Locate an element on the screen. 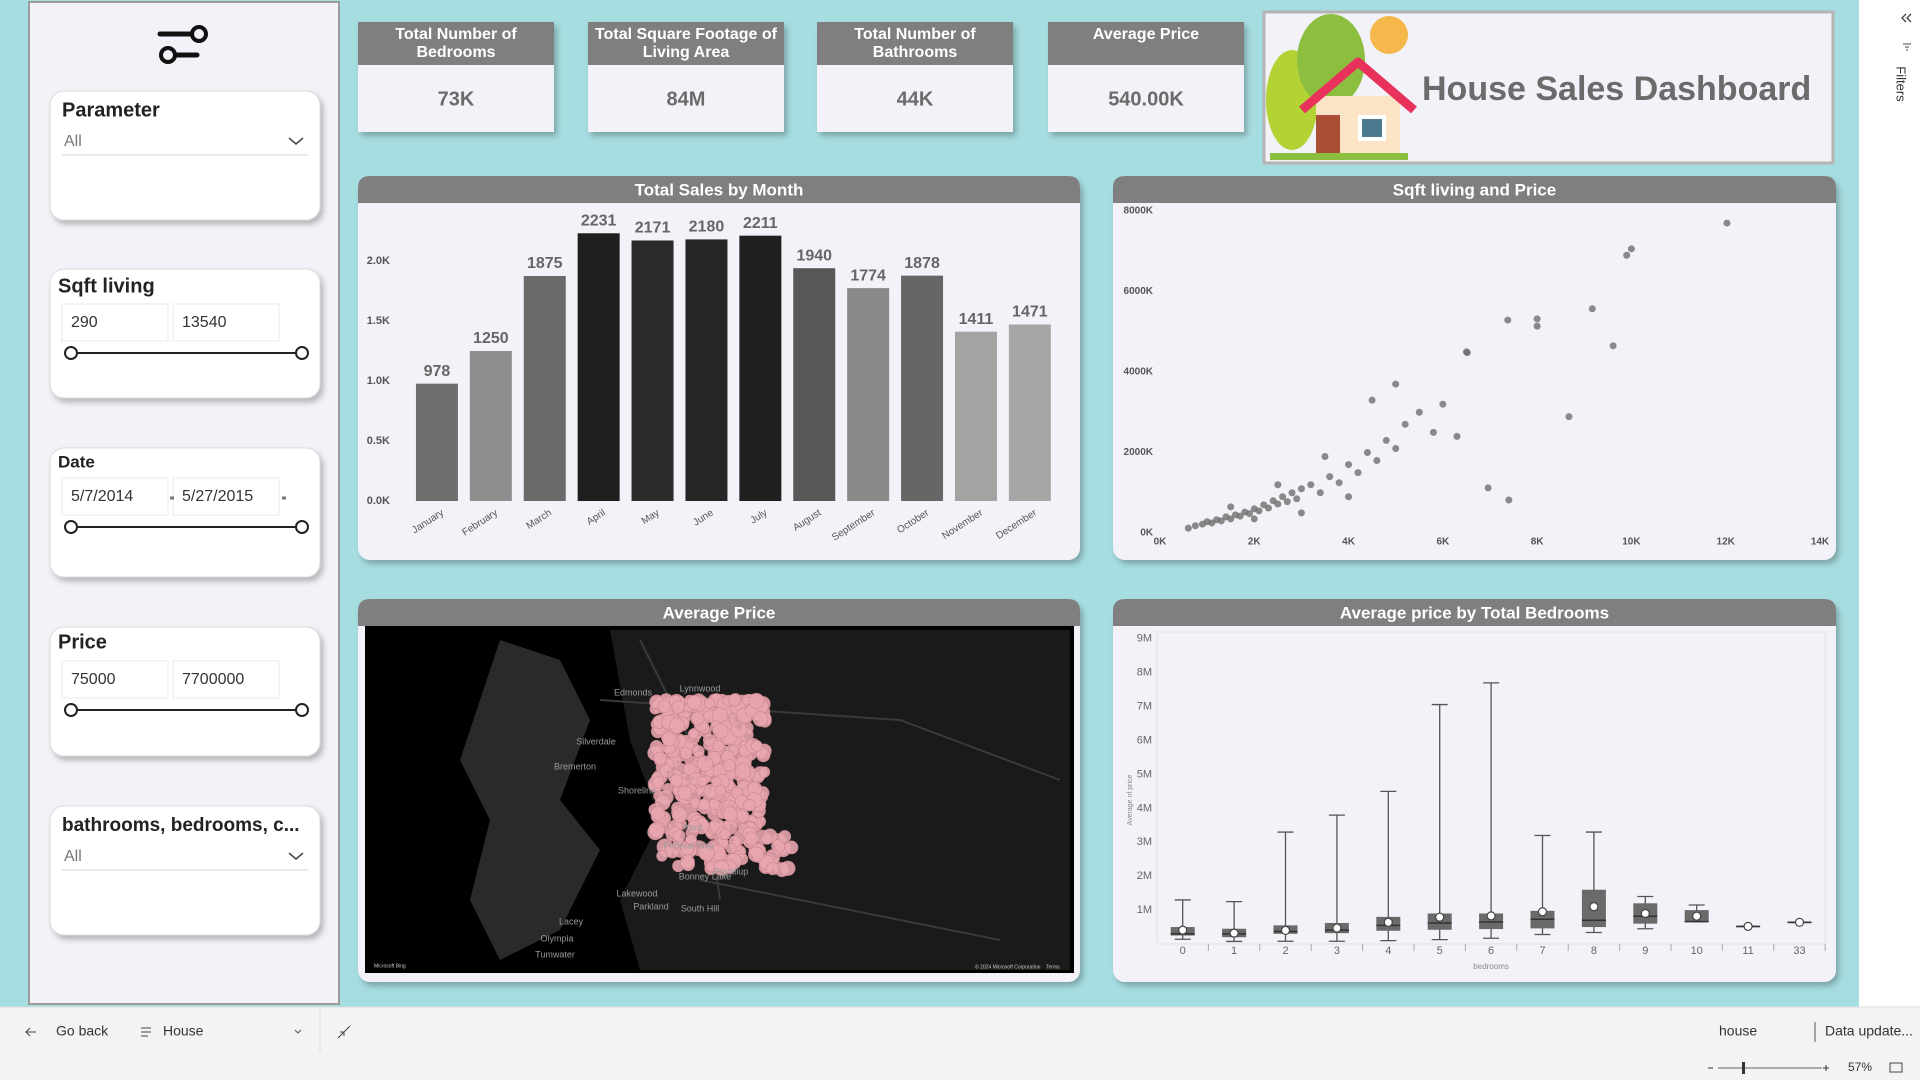 The height and width of the screenshot is (1080, 1920). y-tick-label: 2000K is located at coordinates (1139, 452).